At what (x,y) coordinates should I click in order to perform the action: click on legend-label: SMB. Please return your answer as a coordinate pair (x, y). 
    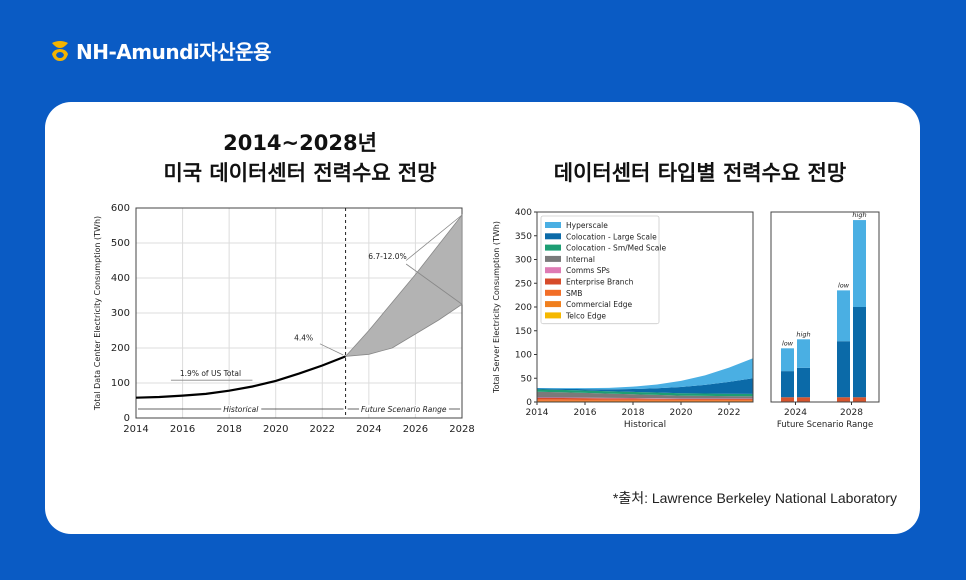
    Looking at the image, I should click on (574, 293).